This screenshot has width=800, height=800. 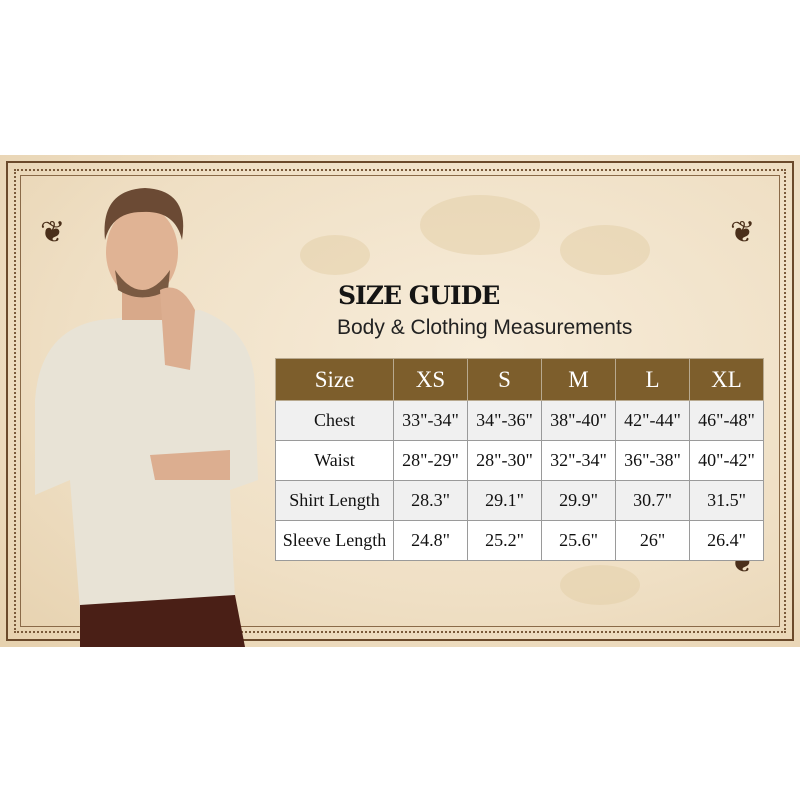 I want to click on row-label: Waist, so click(x=334, y=460).